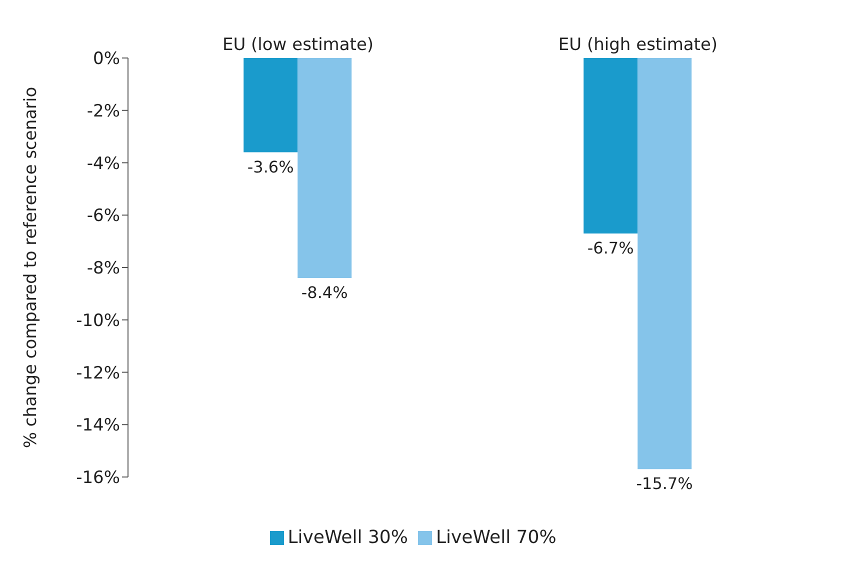 The image size is (850, 567). What do you see at coordinates (610, 248) in the screenshot?
I see `data-label: -6.7%` at bounding box center [610, 248].